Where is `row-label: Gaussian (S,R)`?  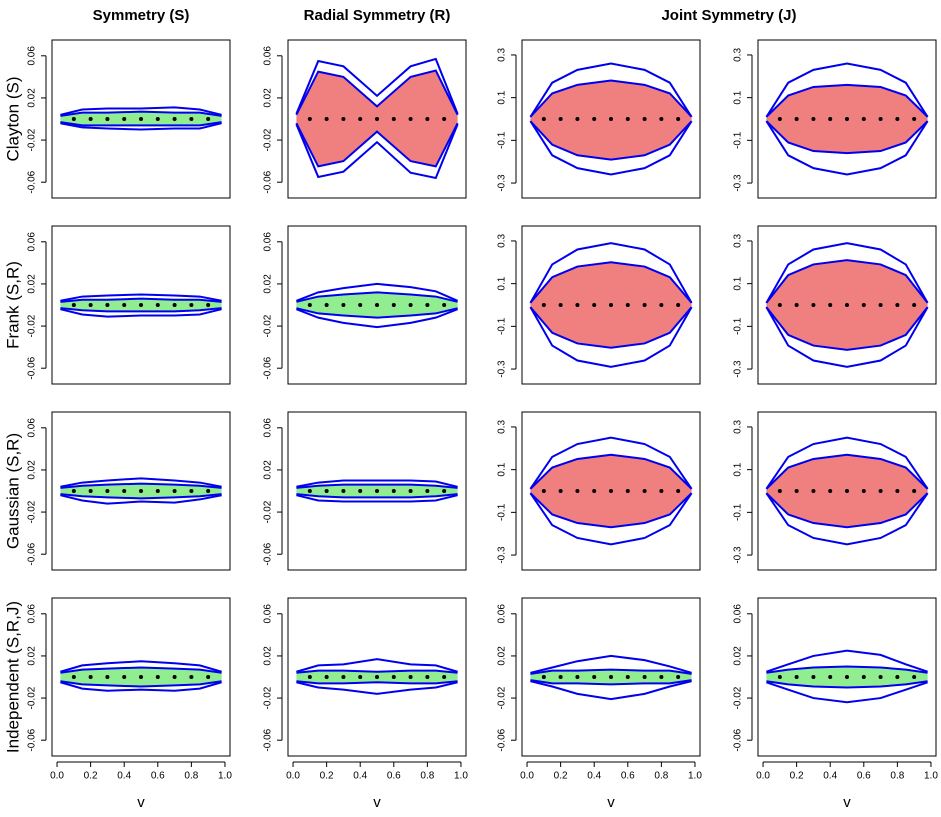
row-label: Gaussian (S,R) is located at coordinates (12, 491).